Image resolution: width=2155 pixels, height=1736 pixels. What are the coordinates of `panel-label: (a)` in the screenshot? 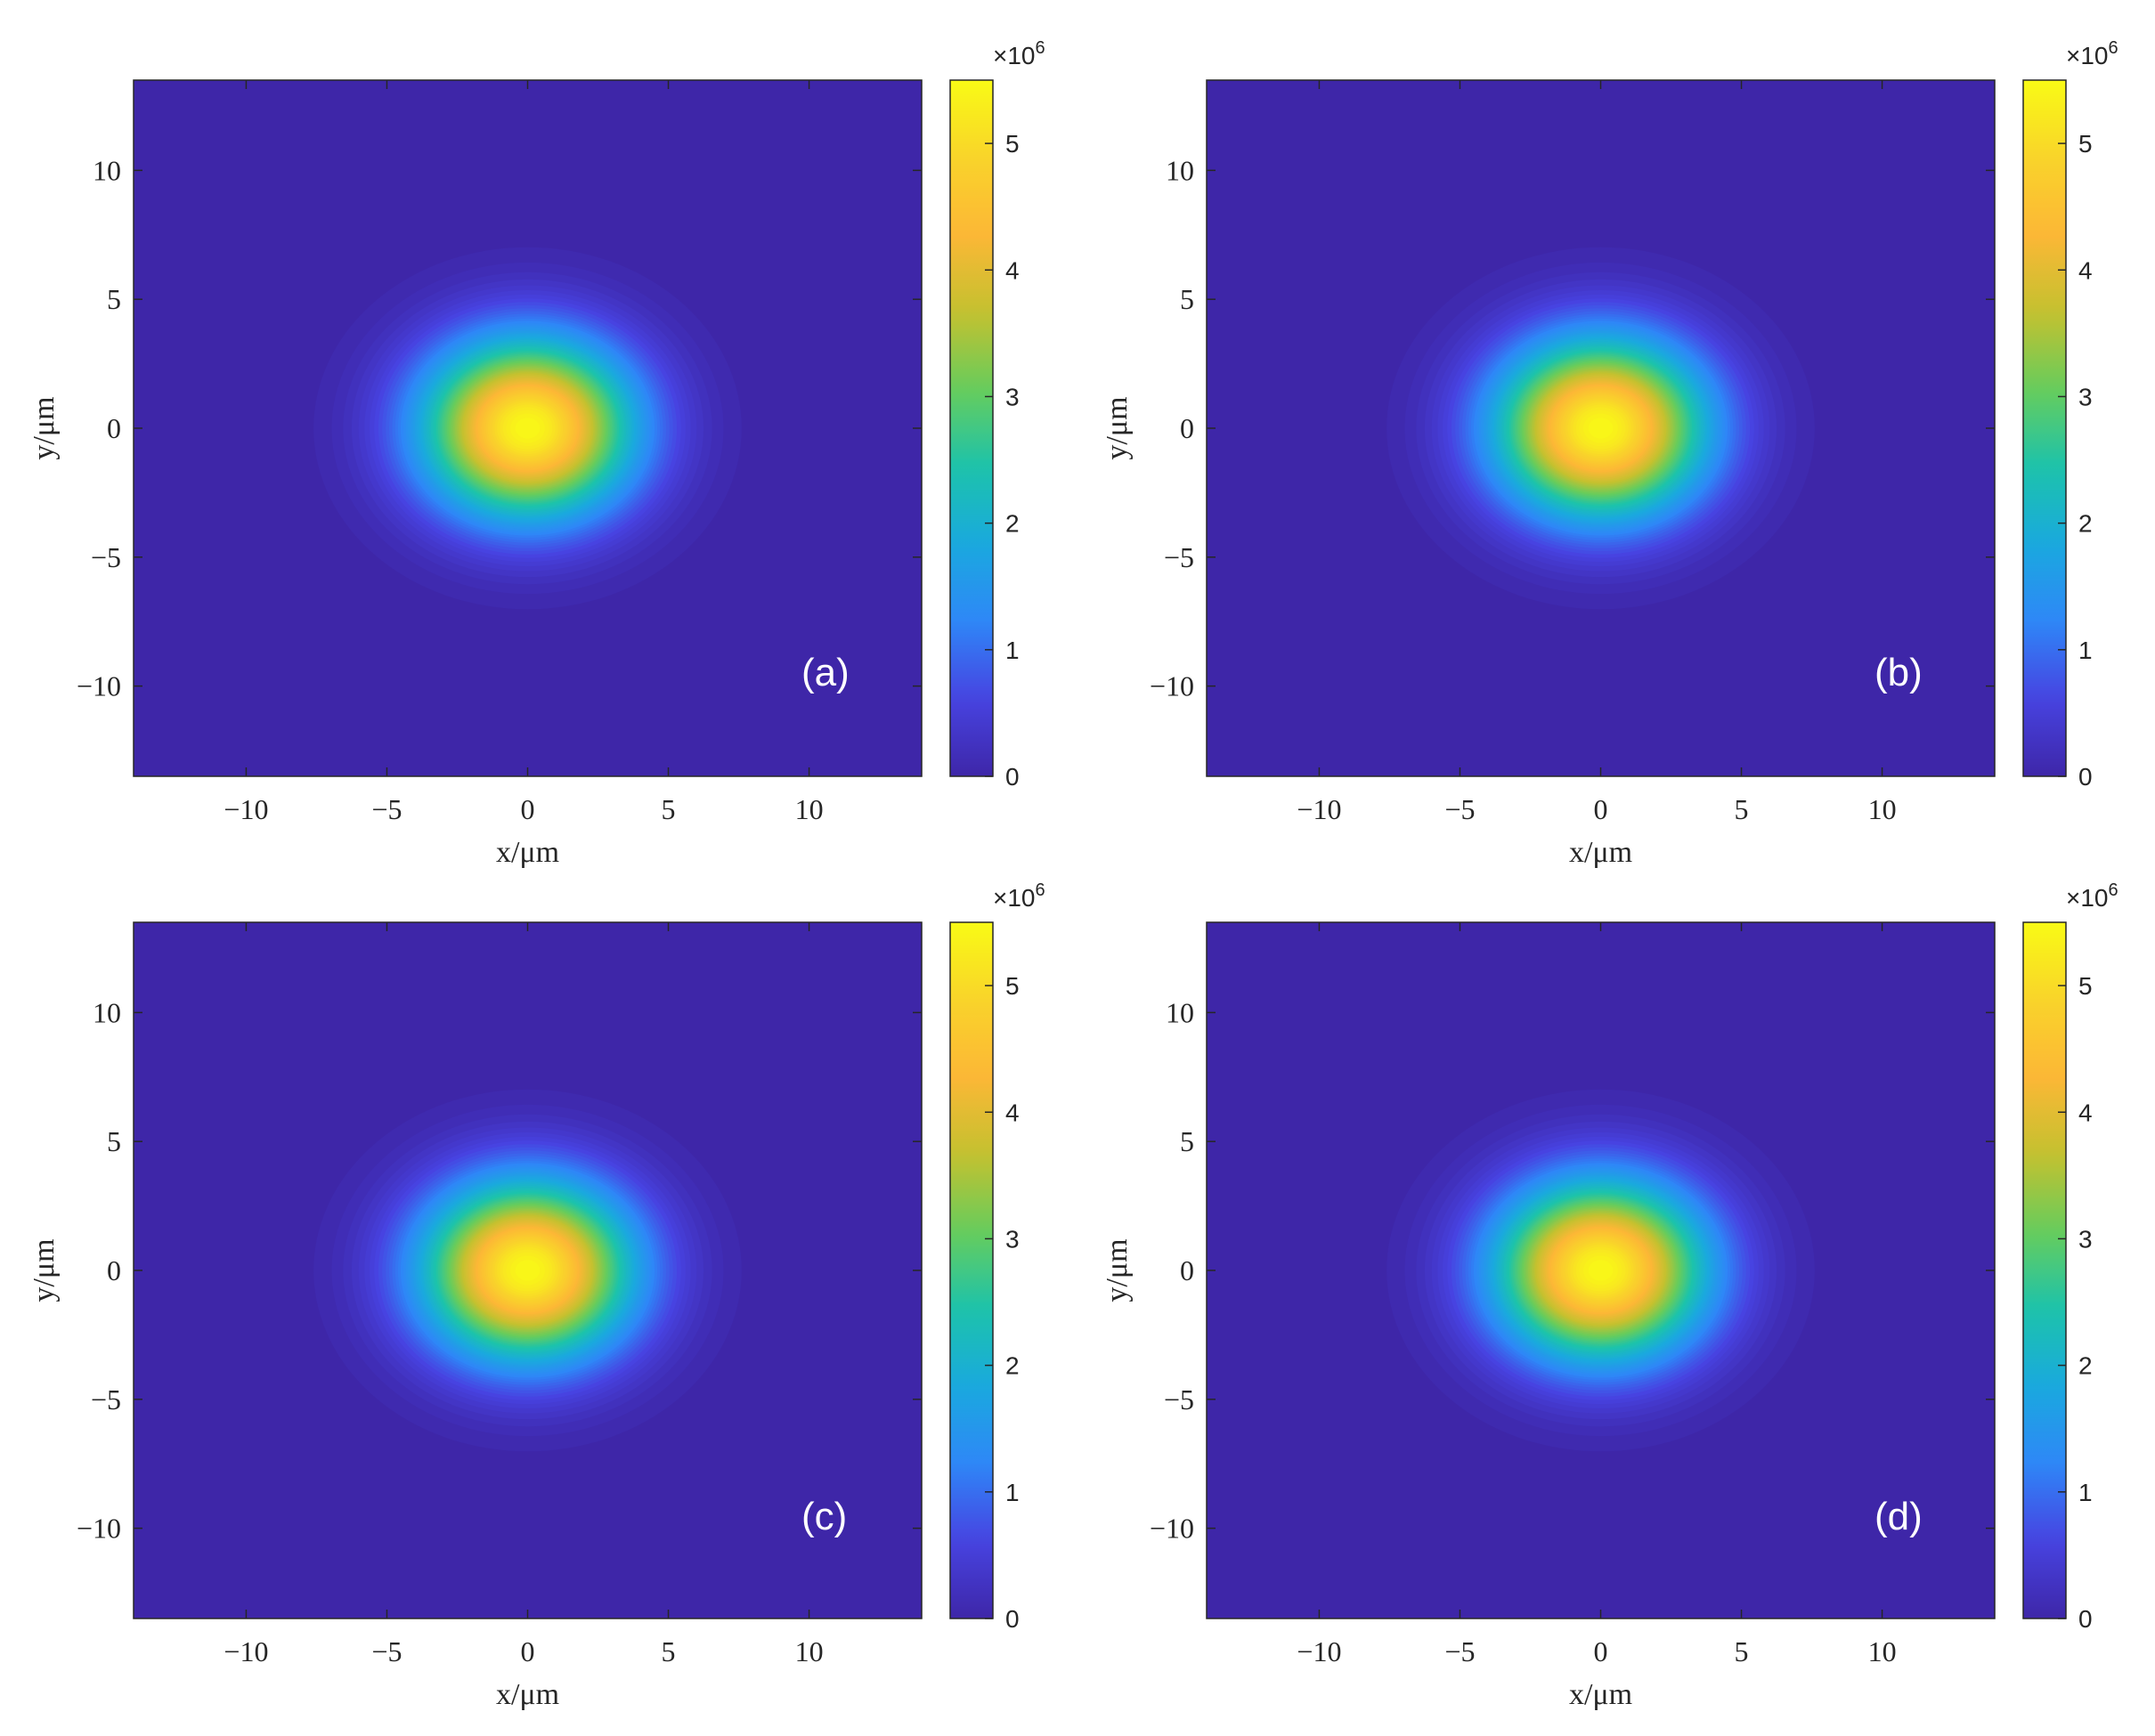 It's located at (825, 672).